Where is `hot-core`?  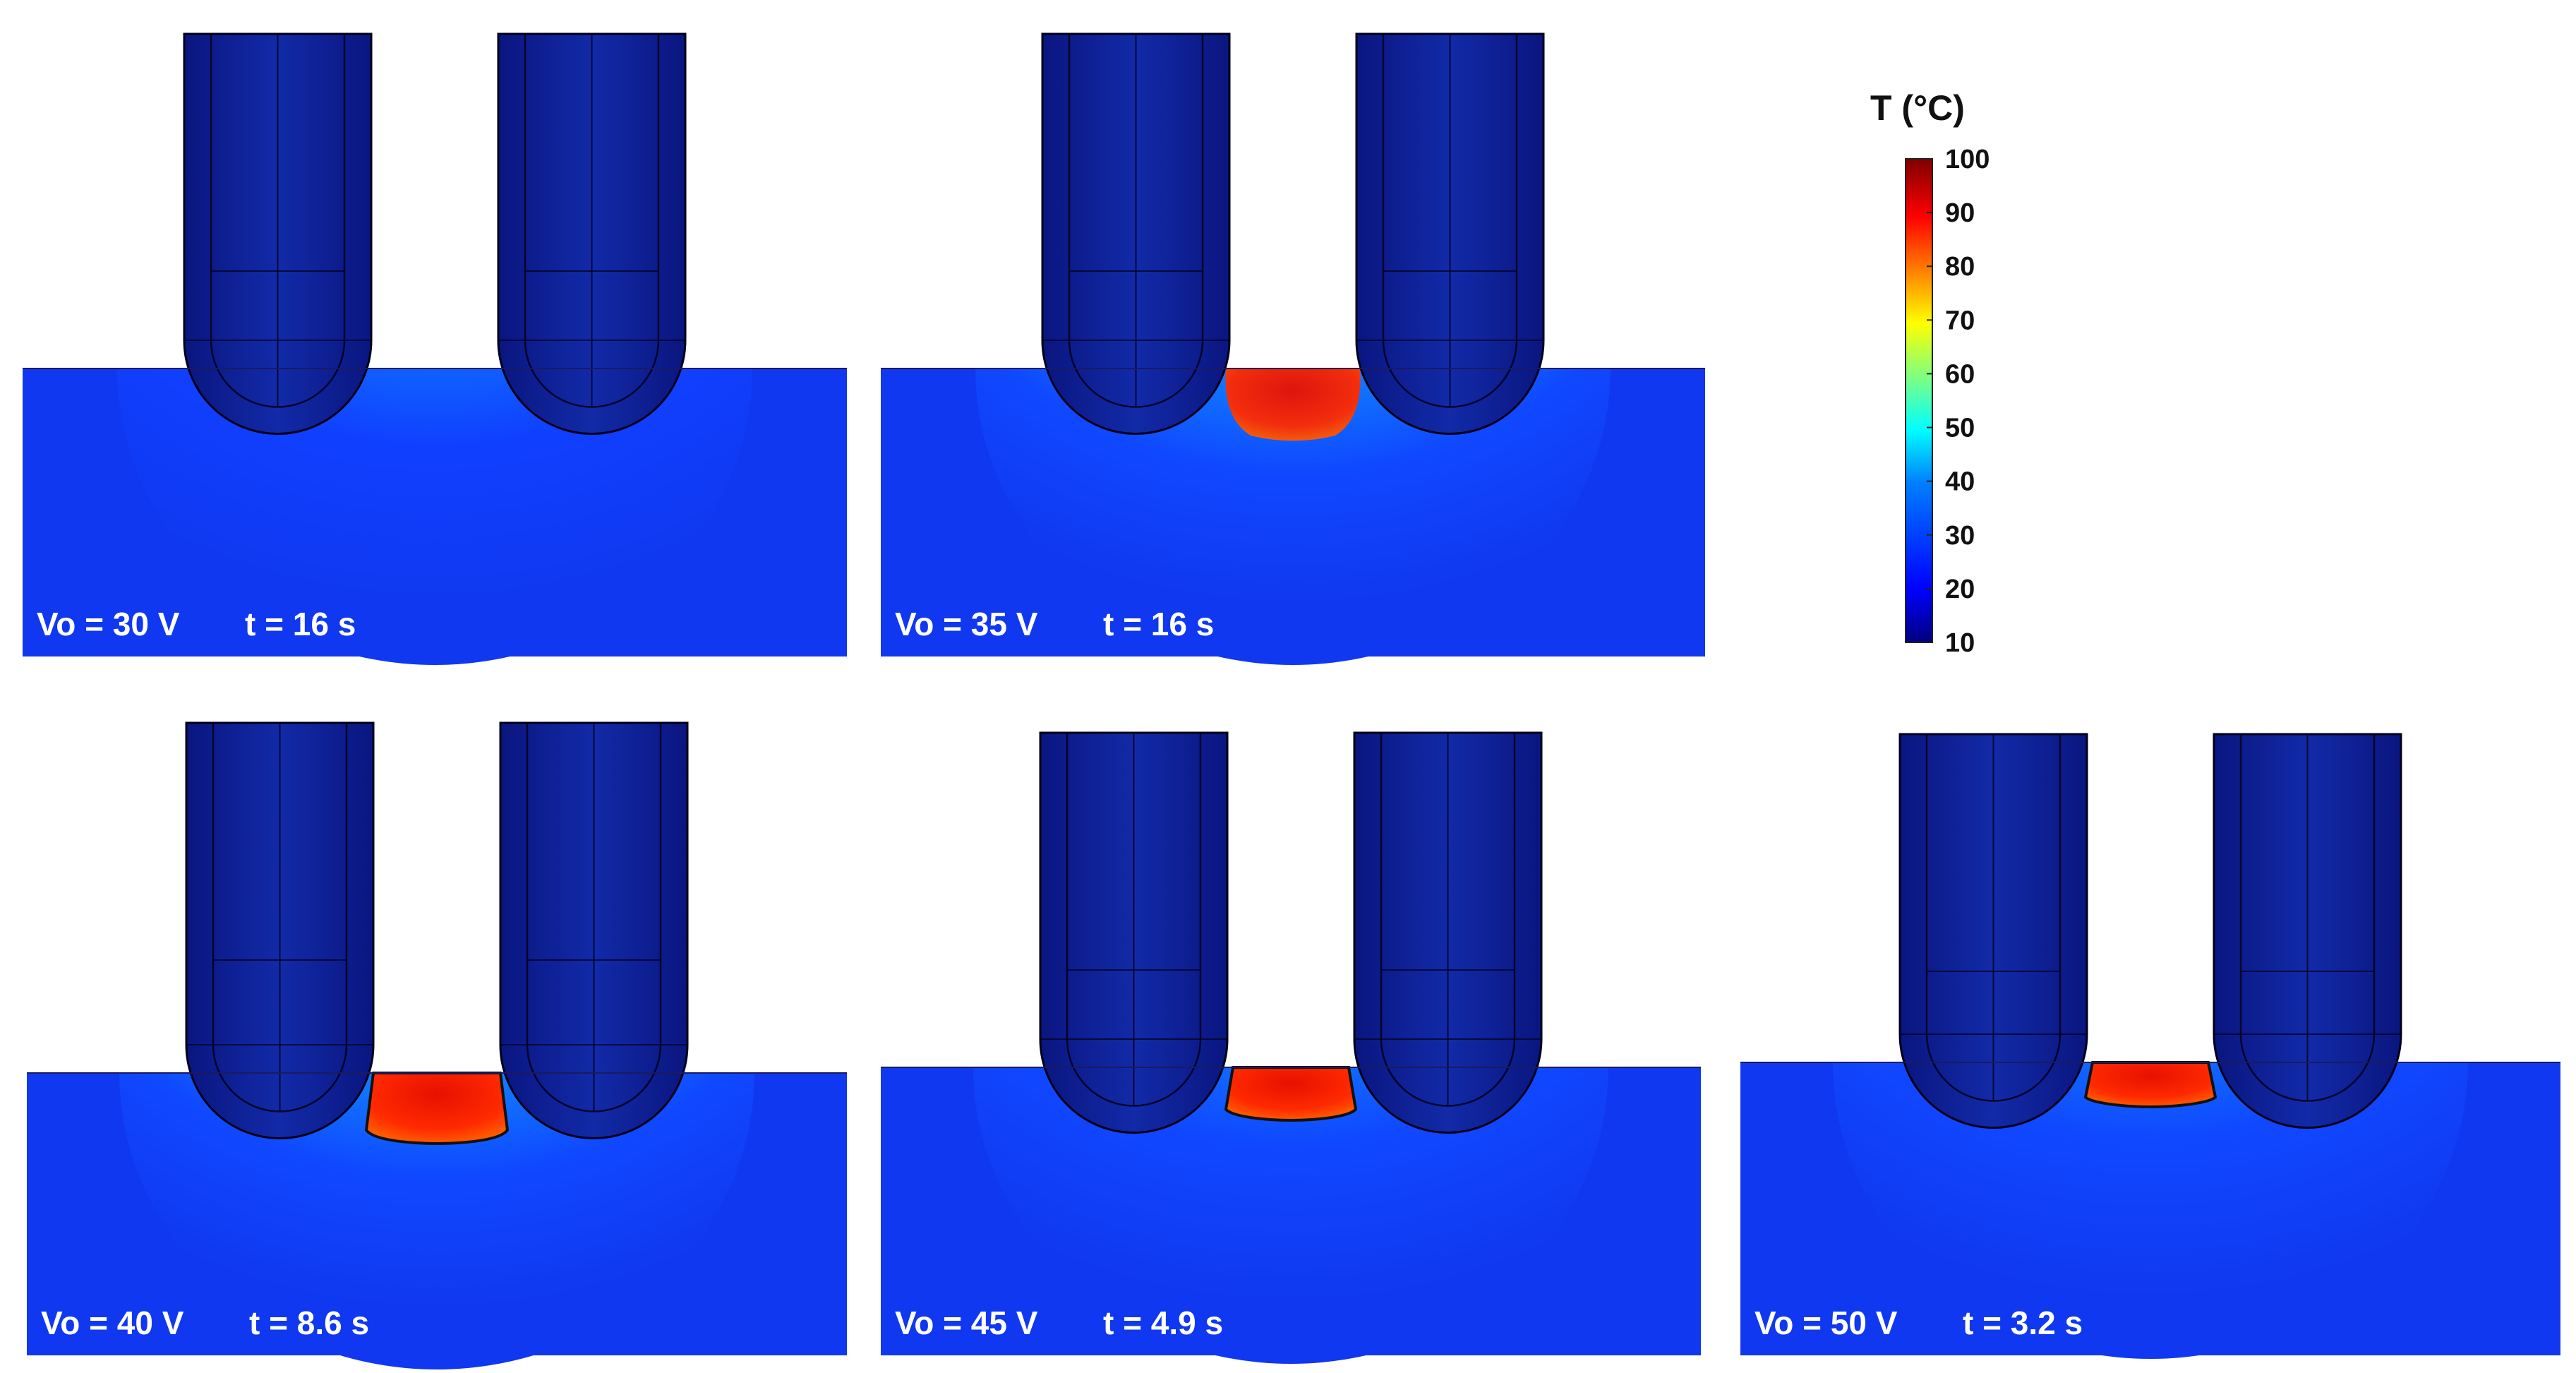 hot-core is located at coordinates (1293, 404).